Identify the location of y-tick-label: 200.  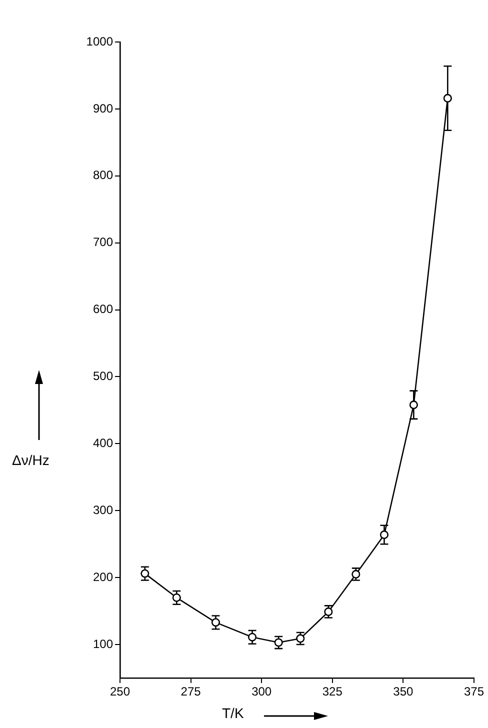
(103, 577).